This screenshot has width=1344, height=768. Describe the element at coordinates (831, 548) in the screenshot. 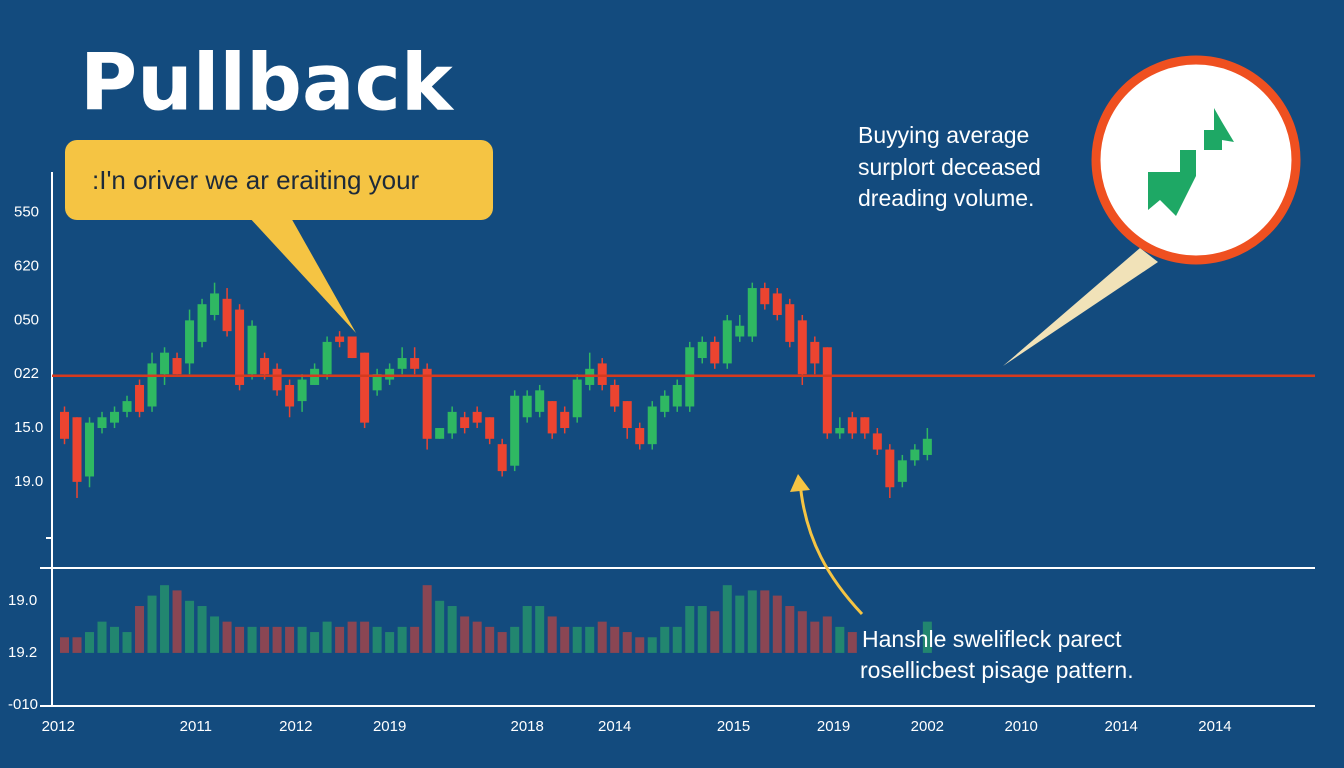

I see `annotation-arrow` at that location.